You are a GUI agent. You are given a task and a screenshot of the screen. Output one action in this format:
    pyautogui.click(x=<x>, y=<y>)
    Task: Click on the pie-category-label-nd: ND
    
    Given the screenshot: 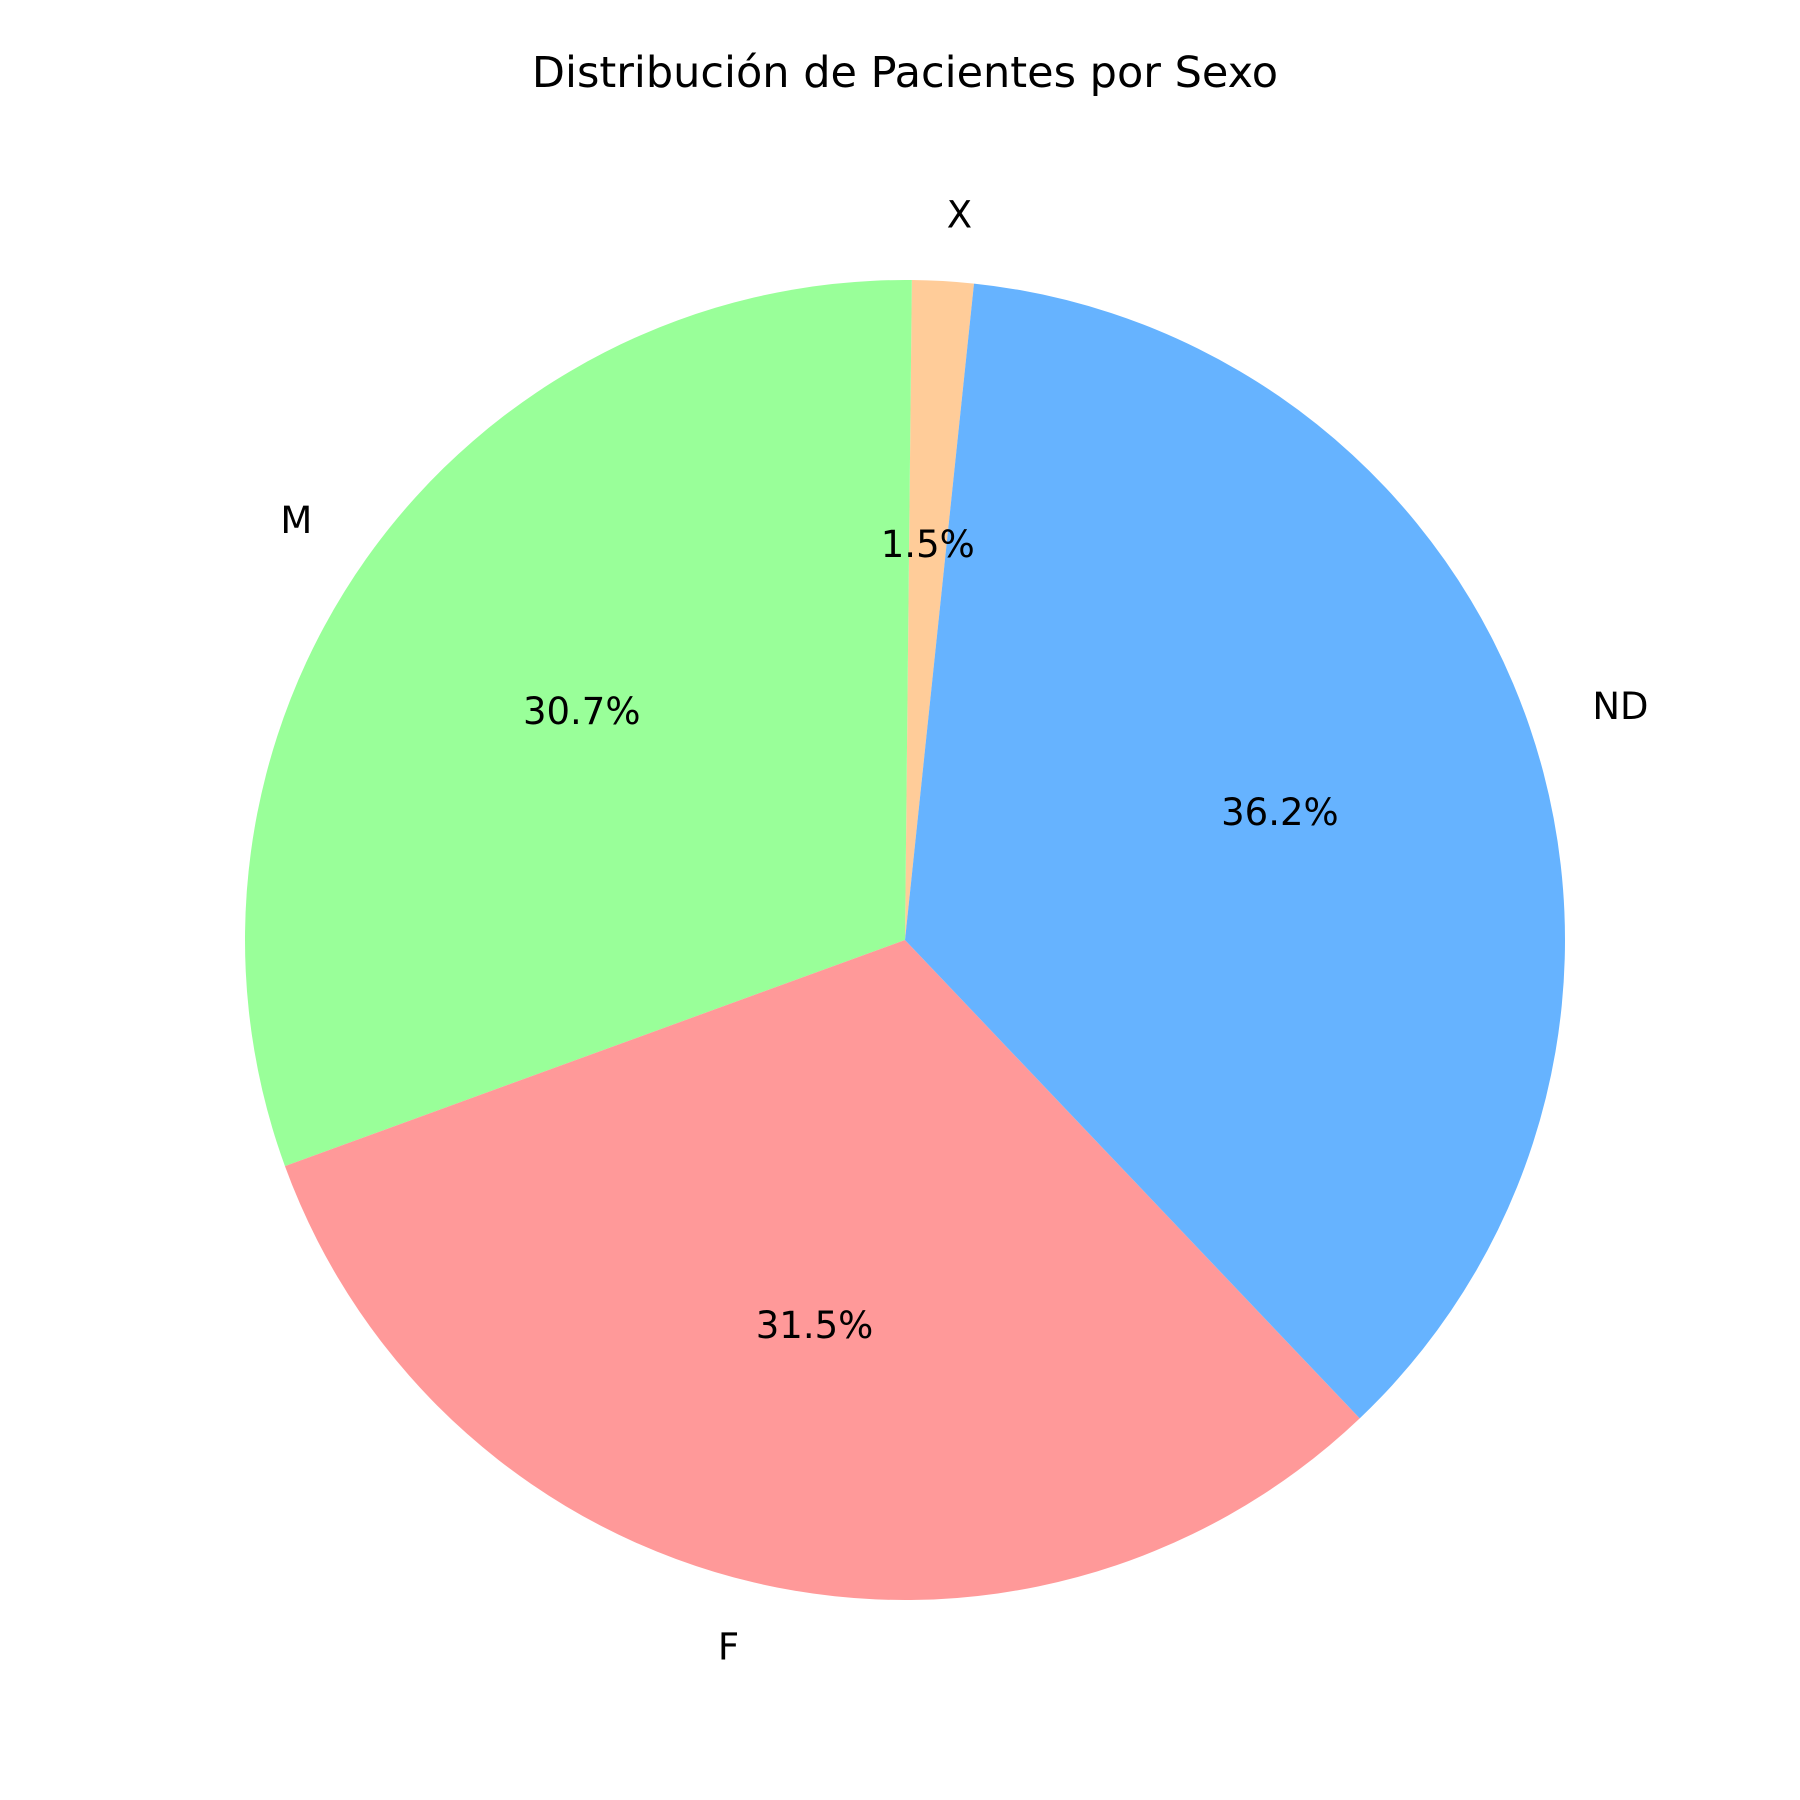 What is the action you would take?
    pyautogui.click(x=1620, y=706)
    